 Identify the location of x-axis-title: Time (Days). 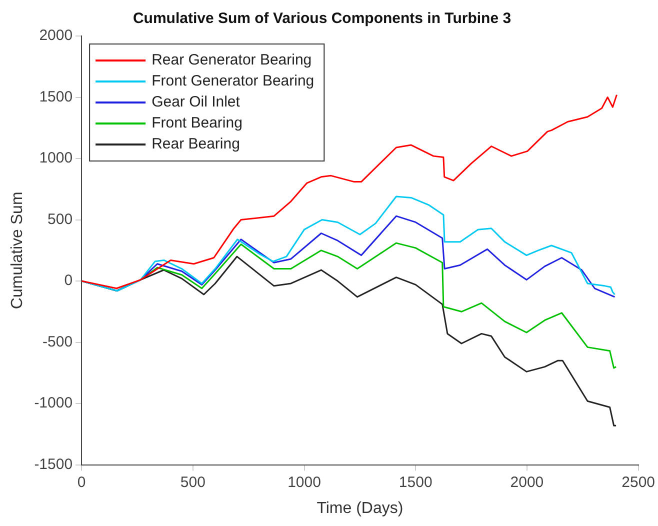
(360, 508).